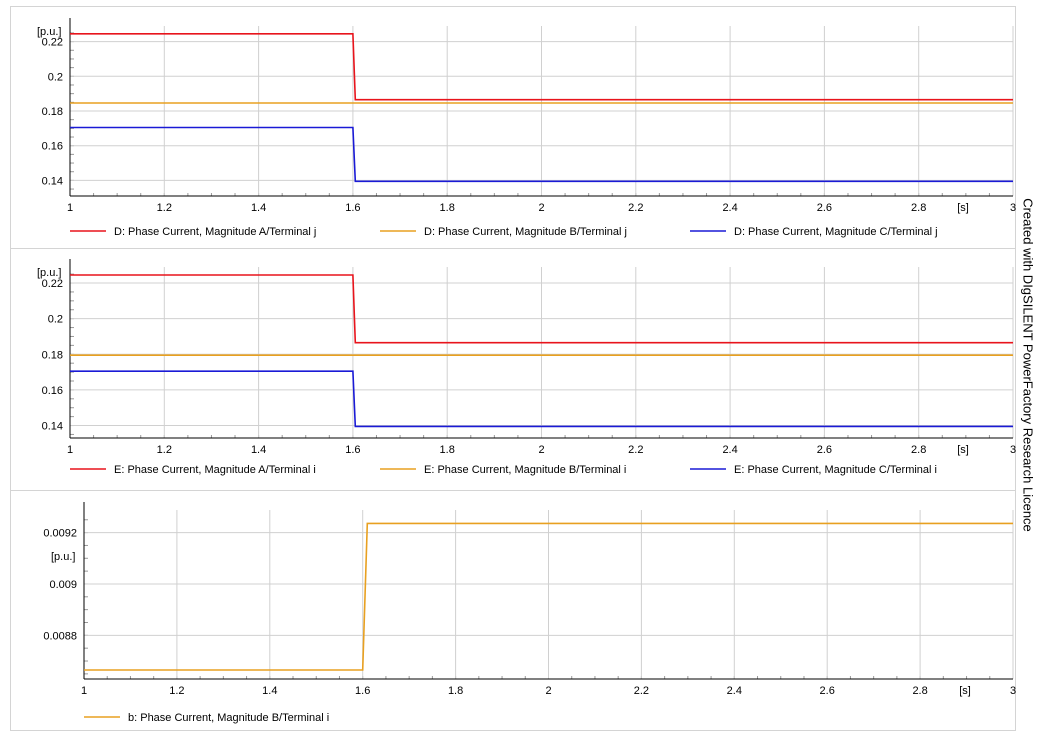  Describe the element at coordinates (525, 470) in the screenshot. I see `legend-label: E: Phase Current, Magnitude B/Terminal i` at that location.